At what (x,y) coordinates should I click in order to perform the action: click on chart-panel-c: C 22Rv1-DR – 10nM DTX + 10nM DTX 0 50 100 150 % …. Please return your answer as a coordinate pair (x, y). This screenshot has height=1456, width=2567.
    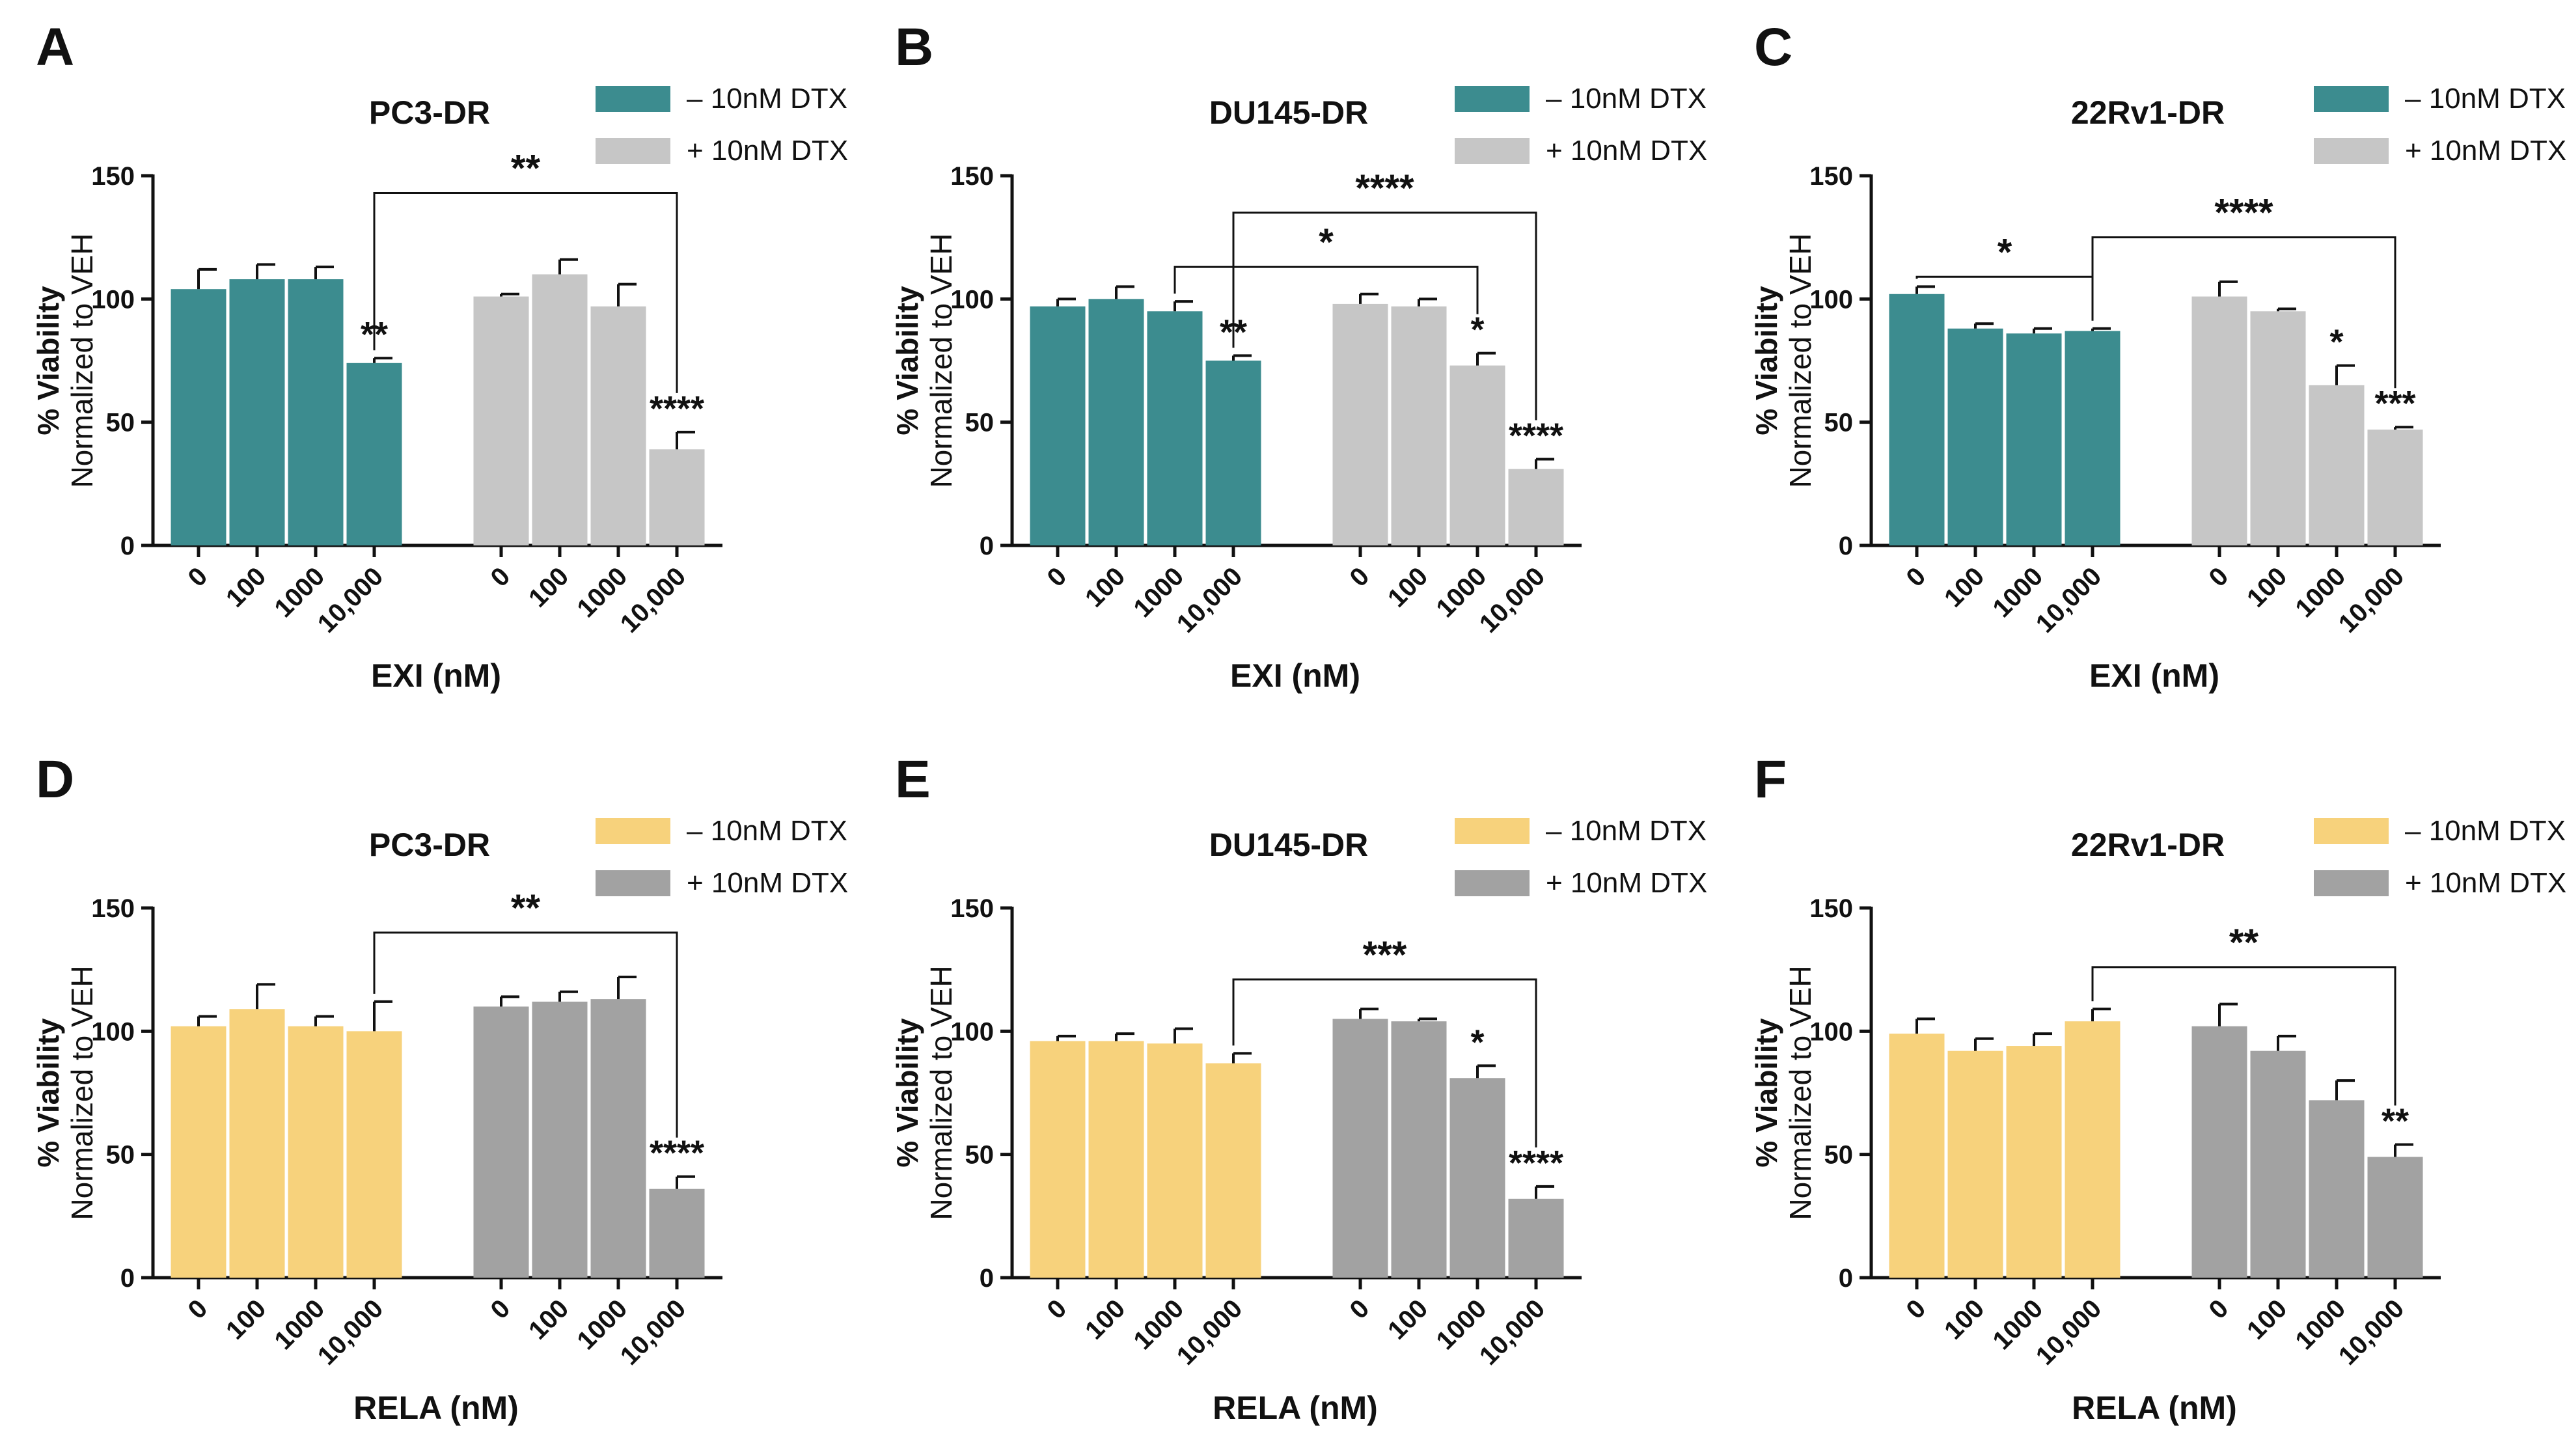
    Looking at the image, I should click on (2158, 356).